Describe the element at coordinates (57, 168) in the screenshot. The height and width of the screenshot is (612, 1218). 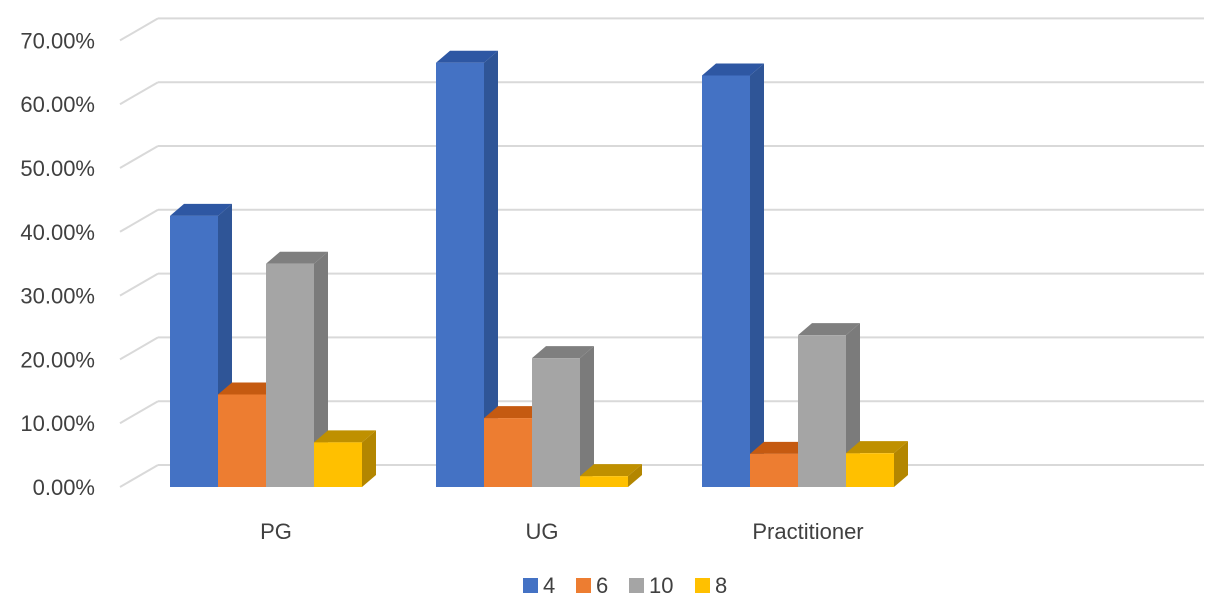
I see `y-tick-label: 50.00%` at that location.